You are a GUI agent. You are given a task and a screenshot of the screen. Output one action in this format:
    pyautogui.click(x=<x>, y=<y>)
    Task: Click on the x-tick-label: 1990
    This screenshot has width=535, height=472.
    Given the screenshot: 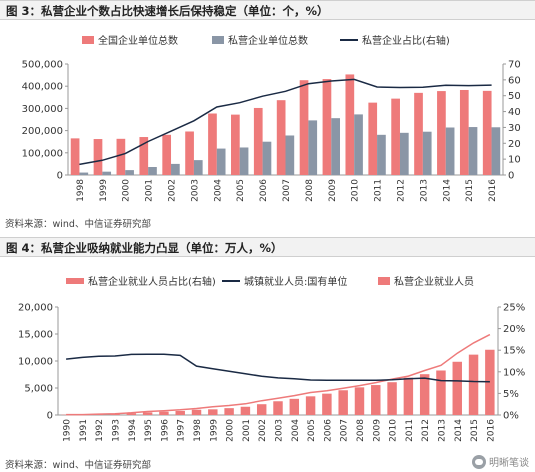 What is the action you would take?
    pyautogui.click(x=68, y=430)
    